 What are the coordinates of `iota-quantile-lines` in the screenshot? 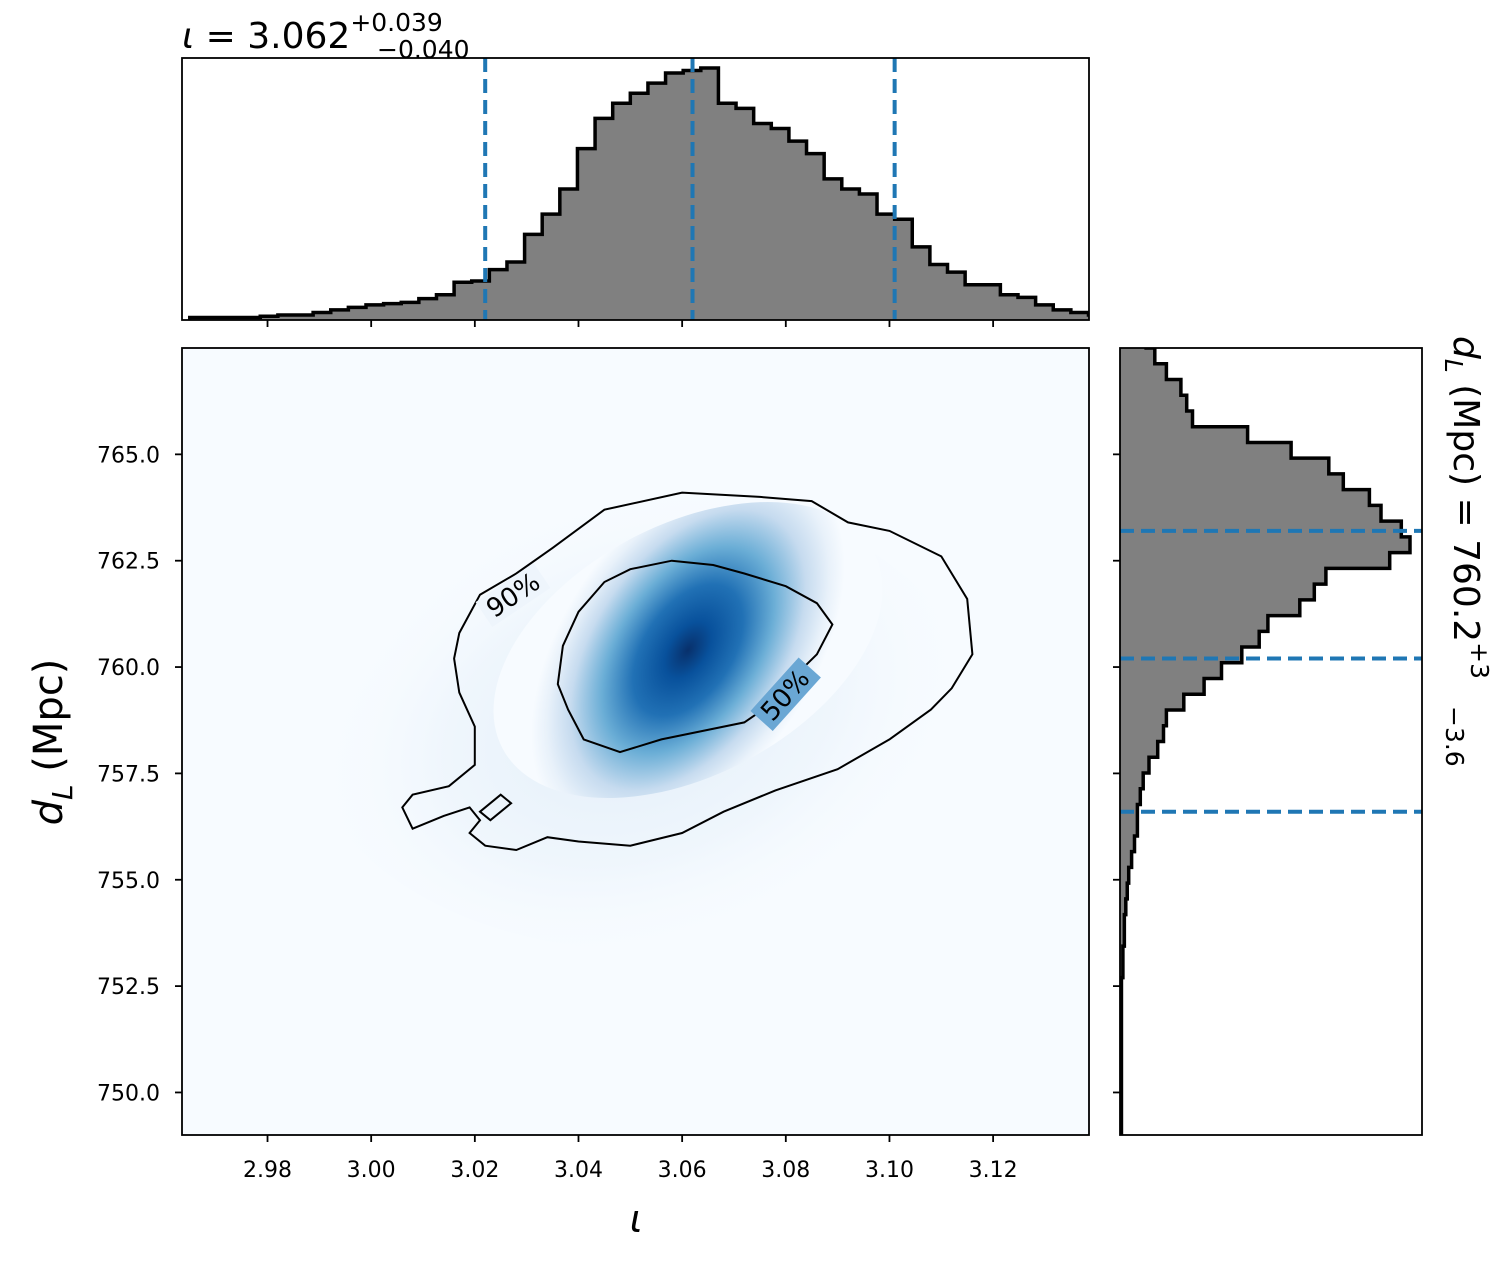 It's located at (690, 189).